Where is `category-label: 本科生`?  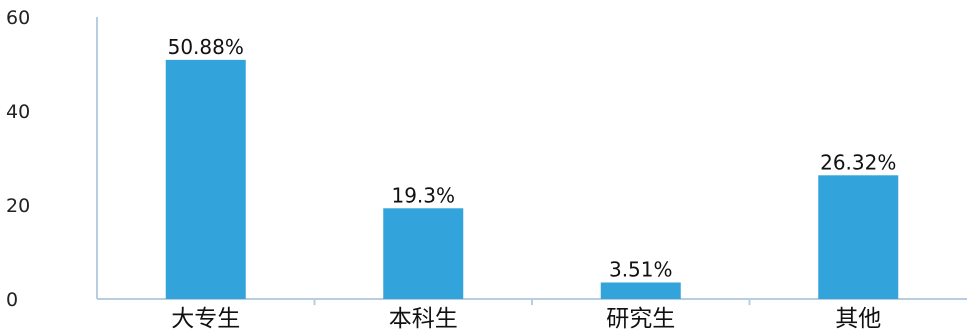
category-label: 本科生 is located at coordinates (423, 317).